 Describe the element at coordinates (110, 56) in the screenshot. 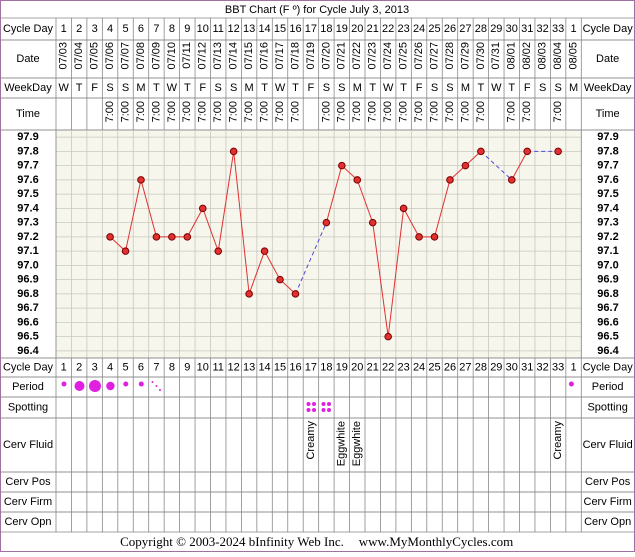

I see `date: 07/06` at that location.